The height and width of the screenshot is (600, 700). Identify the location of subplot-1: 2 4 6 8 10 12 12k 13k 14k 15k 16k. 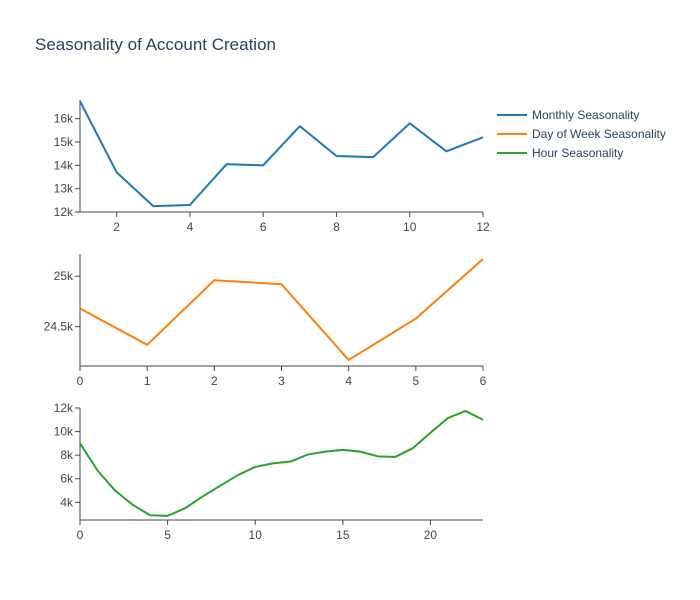
(272, 167).